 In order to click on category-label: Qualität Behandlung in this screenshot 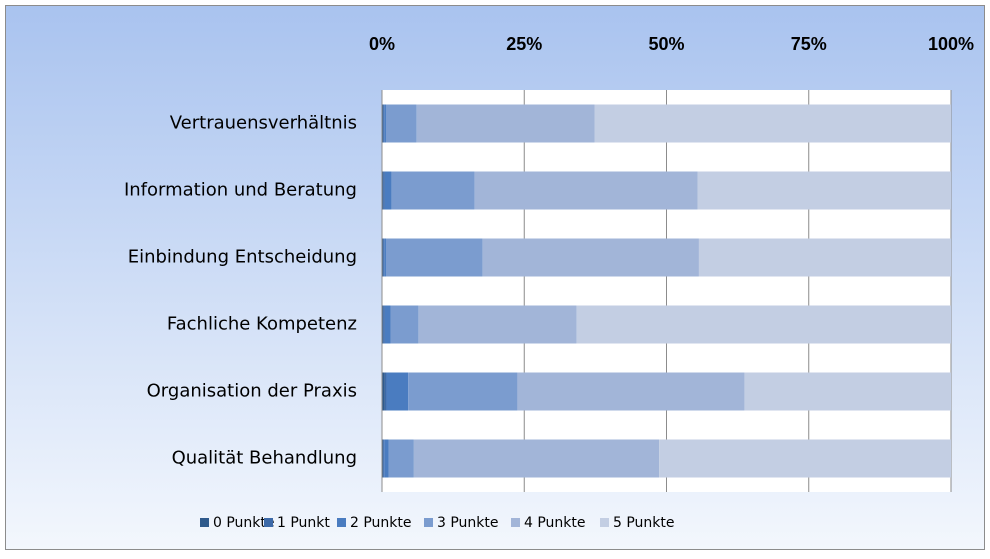, I will do `click(264, 458)`.